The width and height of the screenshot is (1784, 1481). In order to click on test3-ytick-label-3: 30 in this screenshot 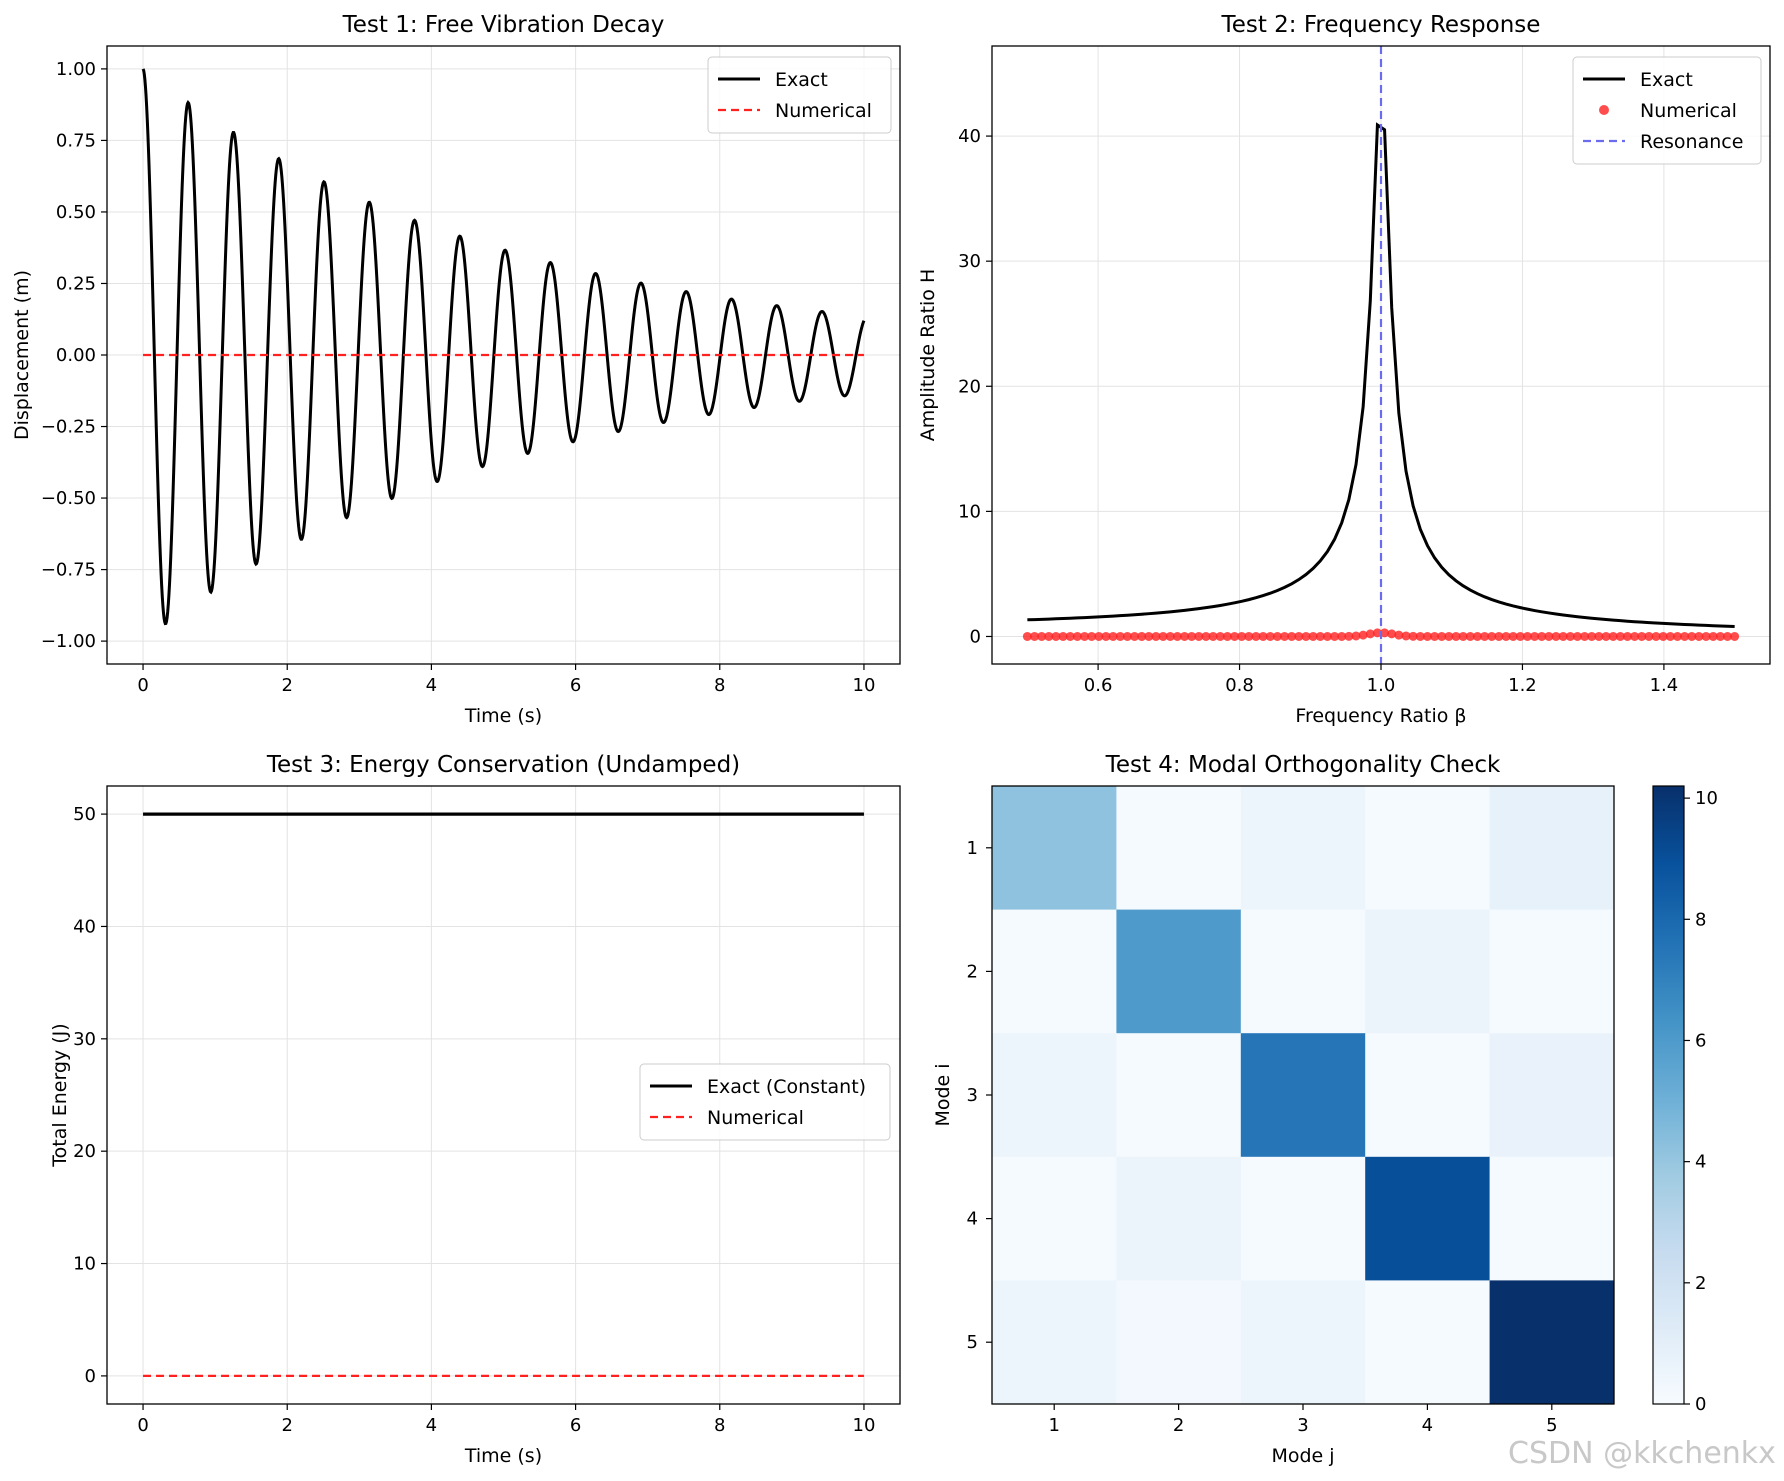, I will do `click(84, 1039)`.